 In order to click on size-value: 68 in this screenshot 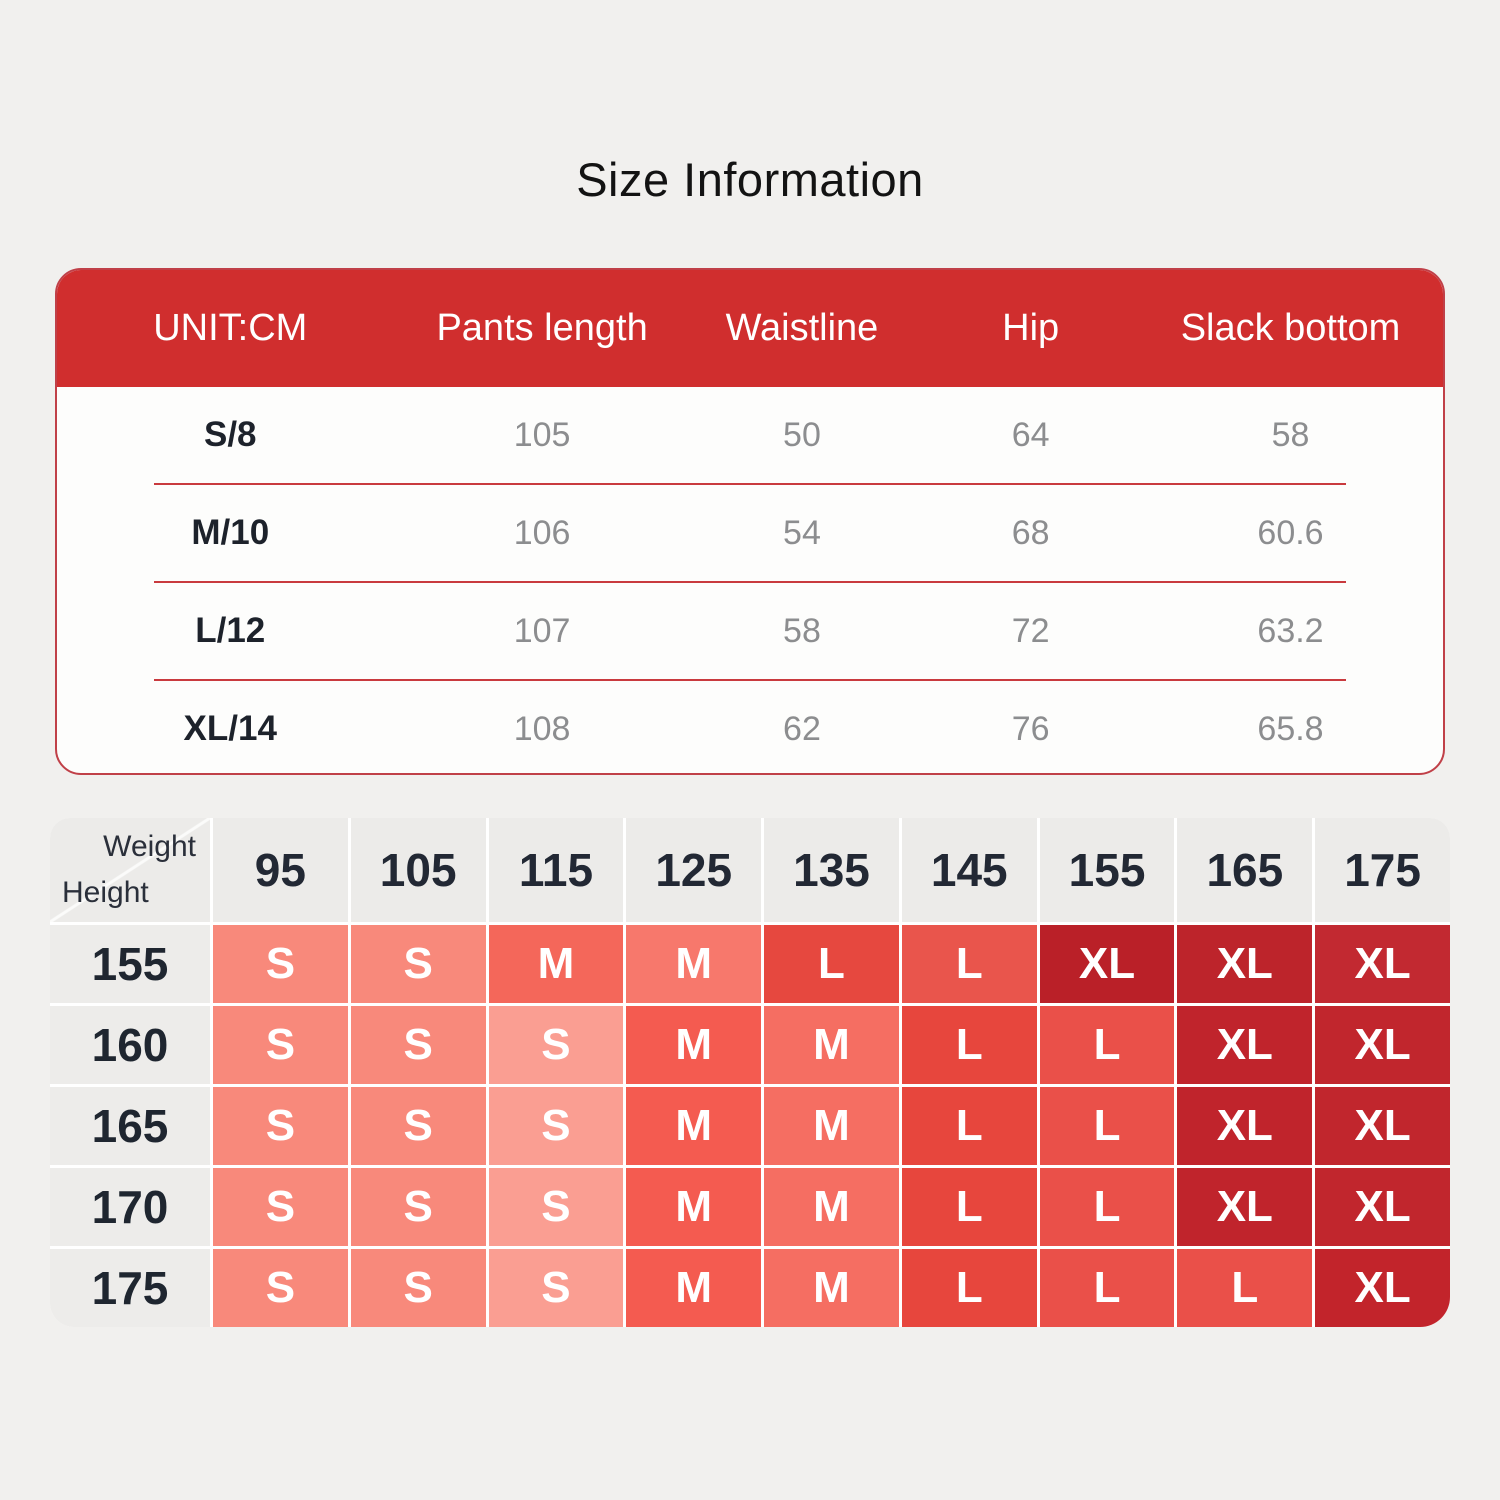, I will do `click(1030, 532)`.